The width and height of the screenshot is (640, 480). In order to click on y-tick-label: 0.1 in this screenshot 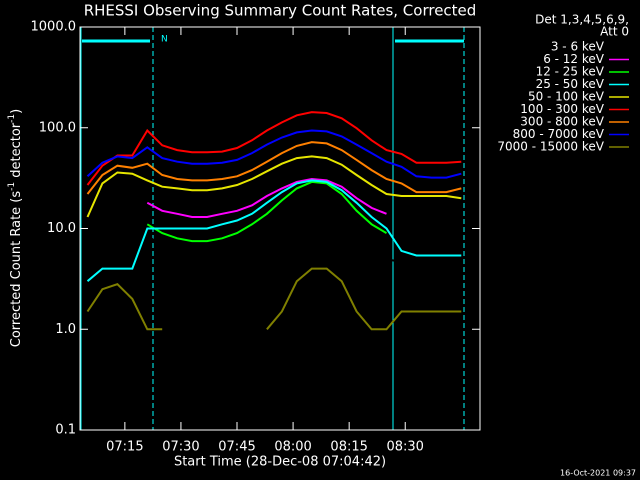, I will do `click(65, 430)`.